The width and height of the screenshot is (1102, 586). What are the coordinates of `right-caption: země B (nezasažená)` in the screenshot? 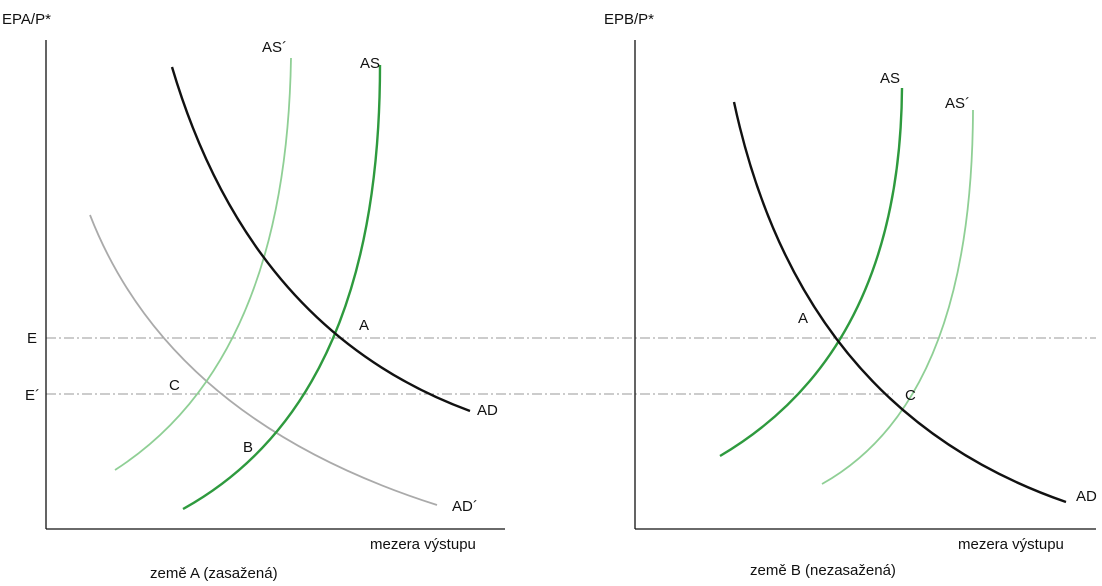 It's located at (823, 570).